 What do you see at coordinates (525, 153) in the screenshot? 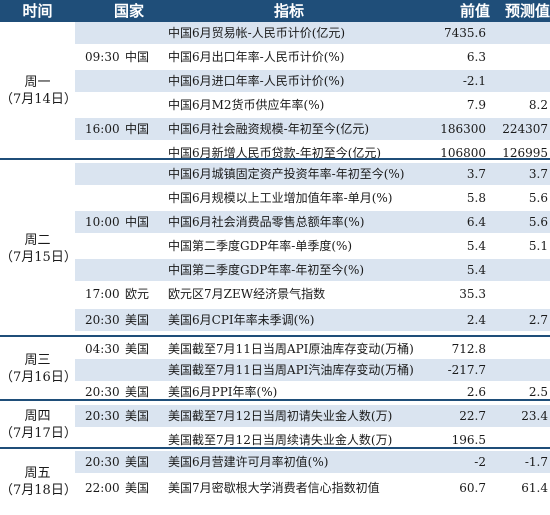
I see `forecast-value: 126995` at bounding box center [525, 153].